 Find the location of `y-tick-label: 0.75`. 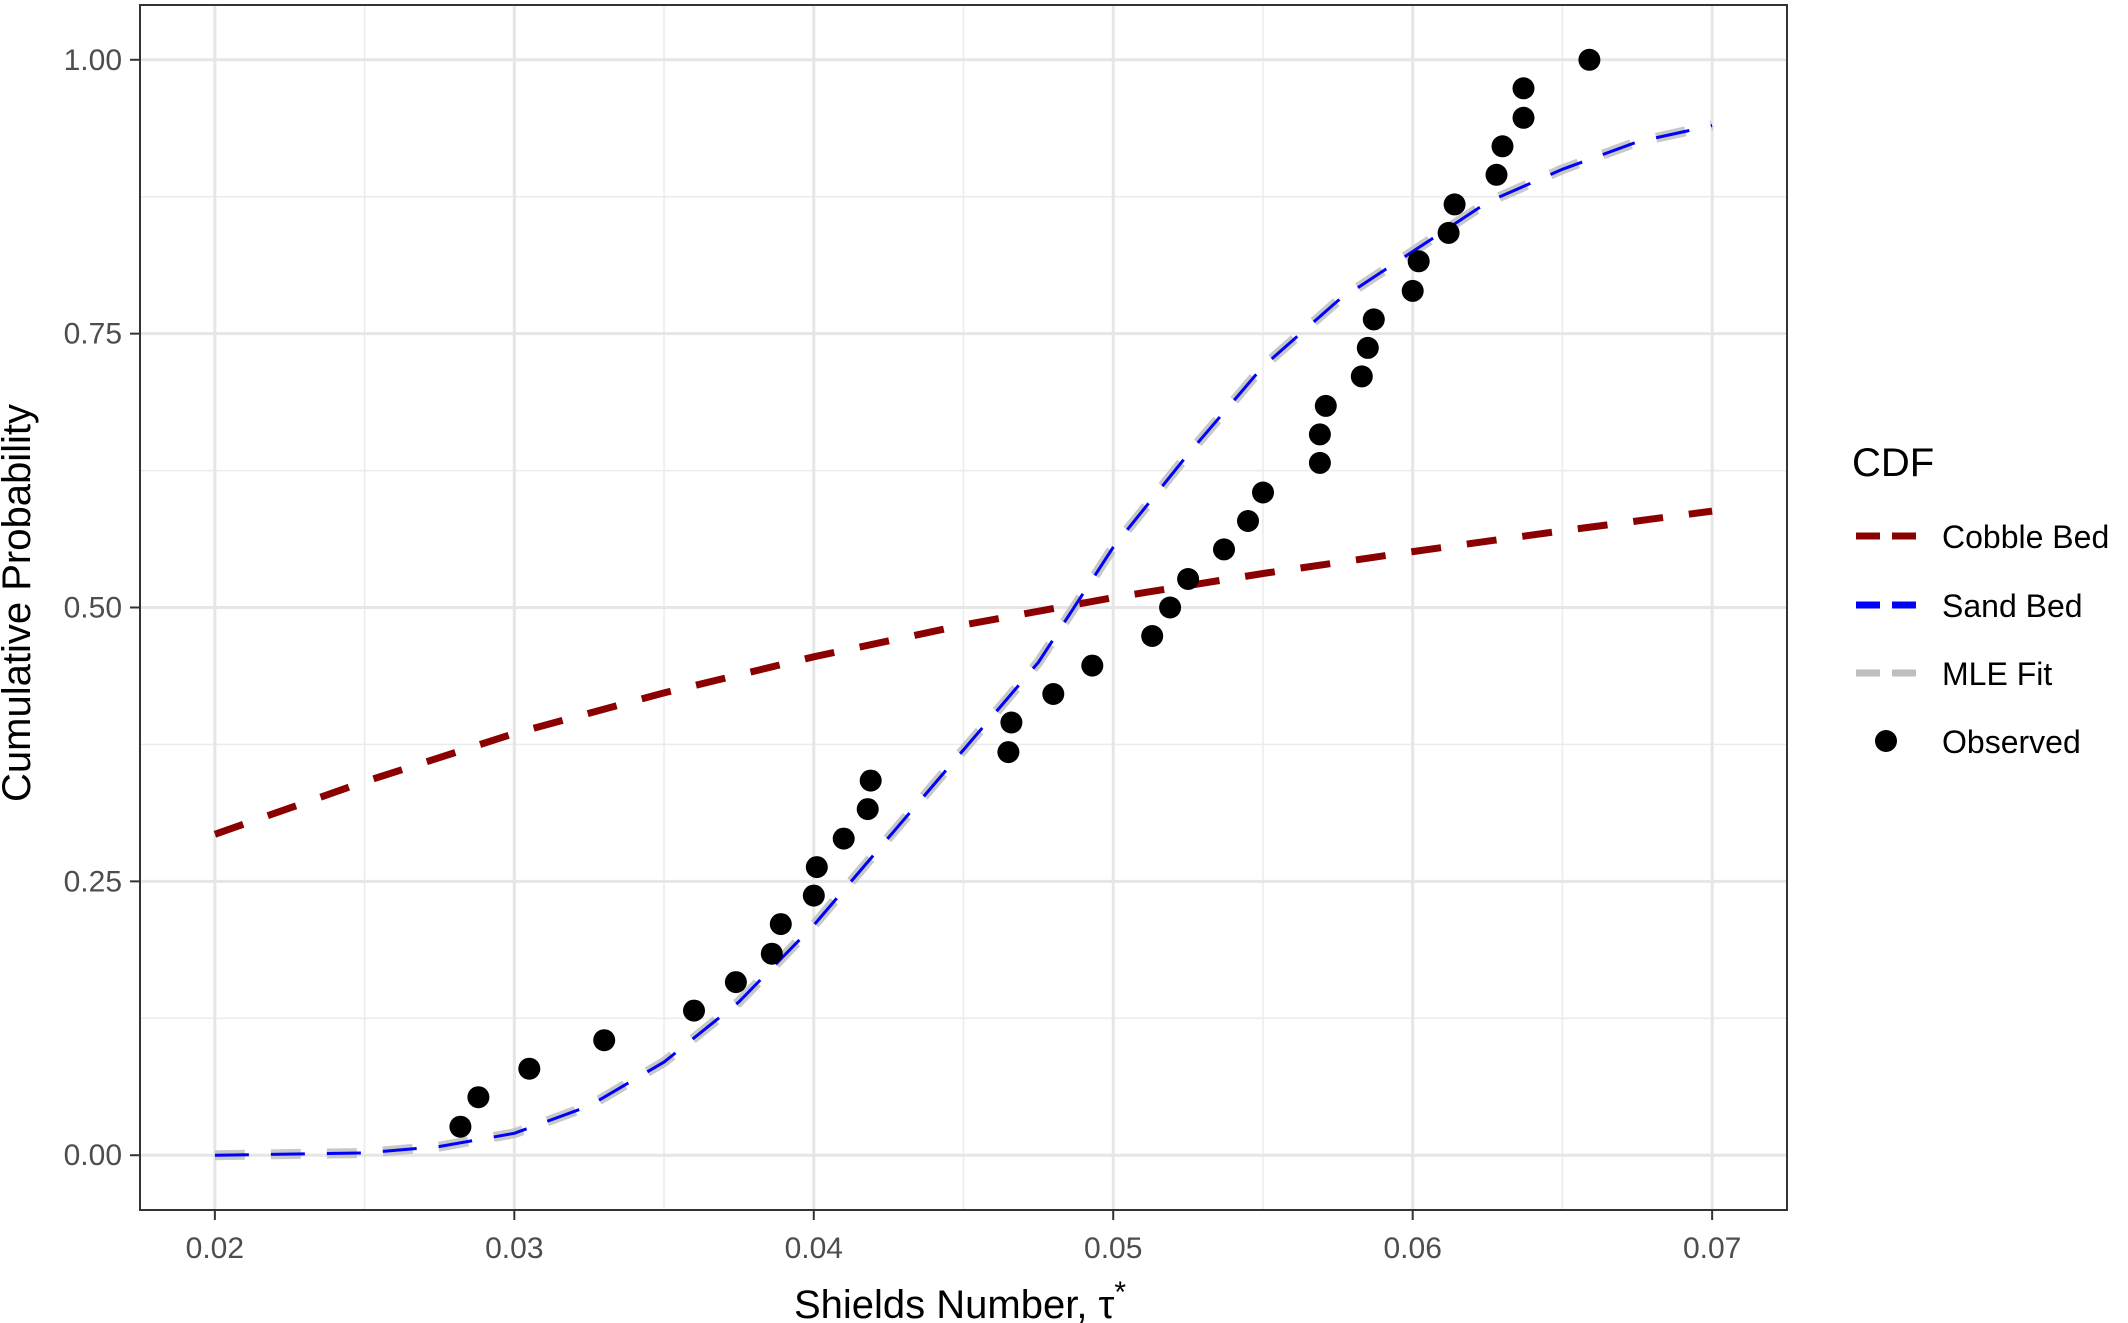

y-tick-label: 0.75 is located at coordinates (93, 334).